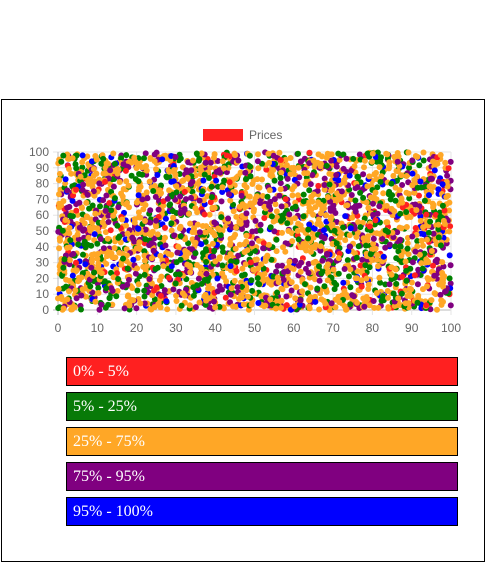  What do you see at coordinates (43, 199) in the screenshot?
I see `y-tick-label: 70` at bounding box center [43, 199].